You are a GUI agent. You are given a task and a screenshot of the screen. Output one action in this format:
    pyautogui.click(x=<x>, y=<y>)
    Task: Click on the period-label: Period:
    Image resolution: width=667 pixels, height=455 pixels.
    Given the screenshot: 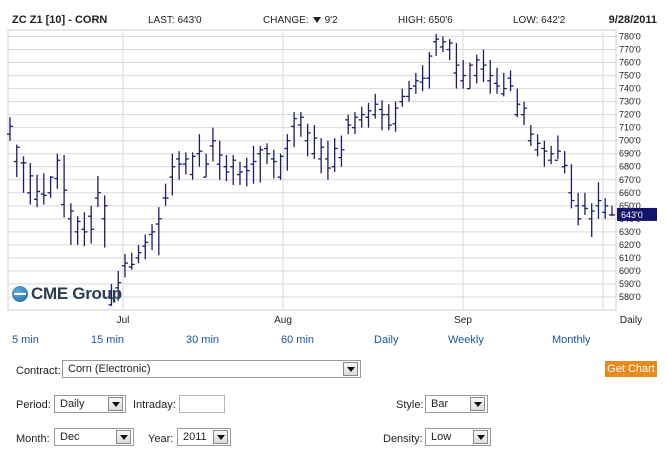 What is the action you would take?
    pyautogui.click(x=33, y=405)
    